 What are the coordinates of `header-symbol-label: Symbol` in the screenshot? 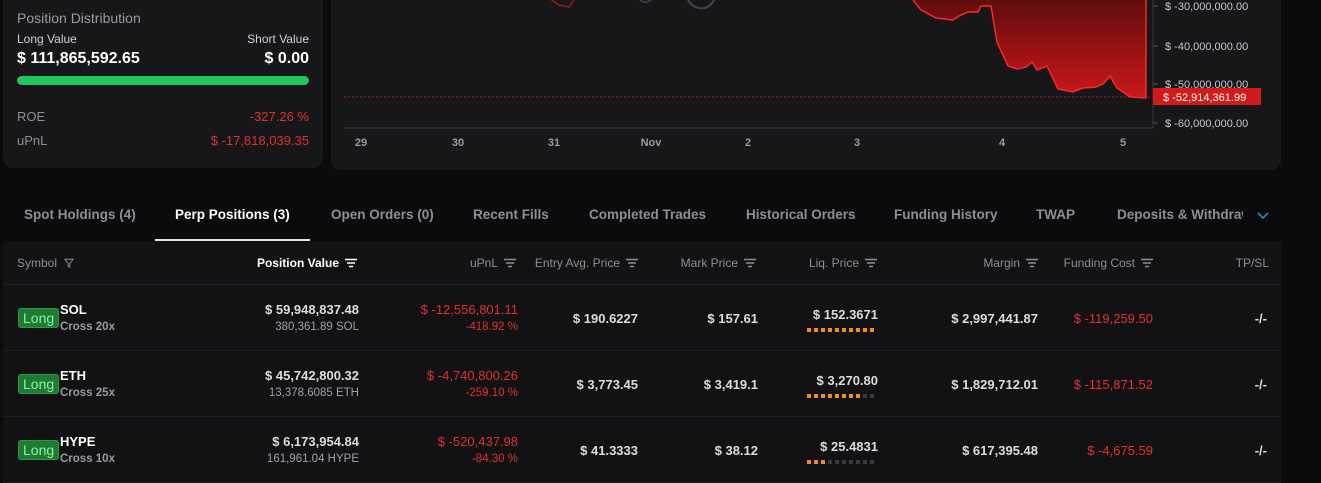 It's located at (37, 263).